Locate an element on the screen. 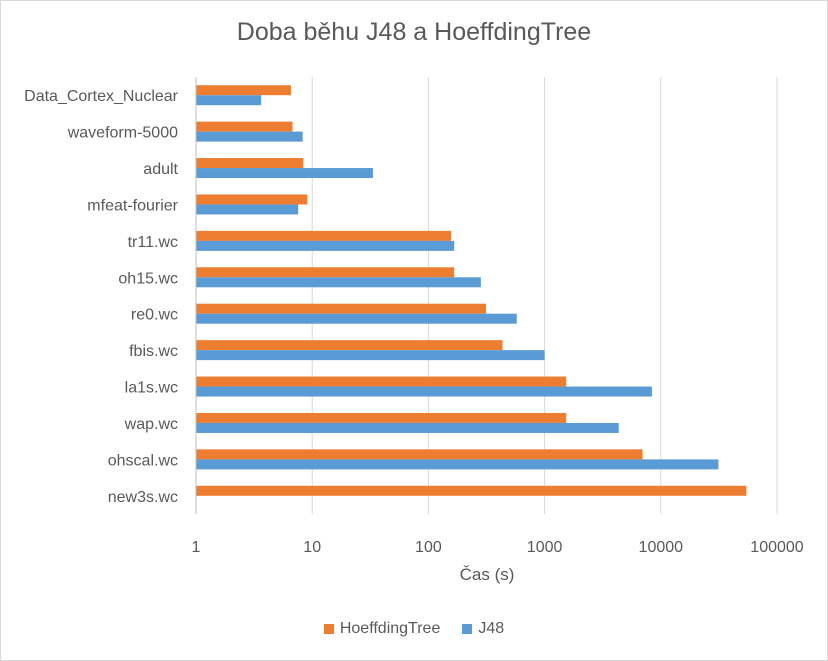 This screenshot has height=661, width=828. x-tick-1000: 1000 is located at coordinates (545, 547).